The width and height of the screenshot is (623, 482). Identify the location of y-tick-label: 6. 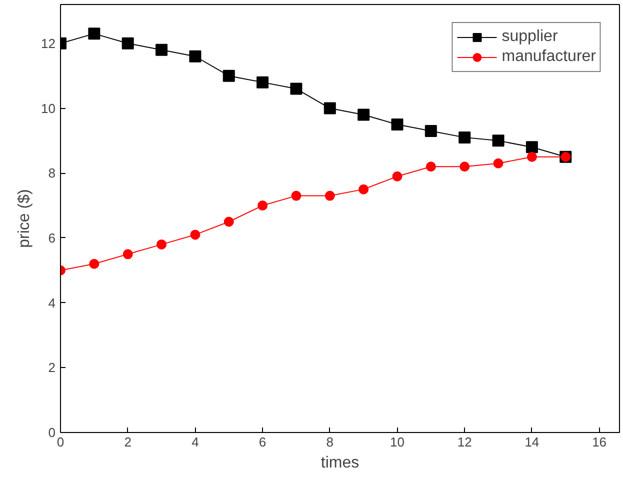
(52, 238).